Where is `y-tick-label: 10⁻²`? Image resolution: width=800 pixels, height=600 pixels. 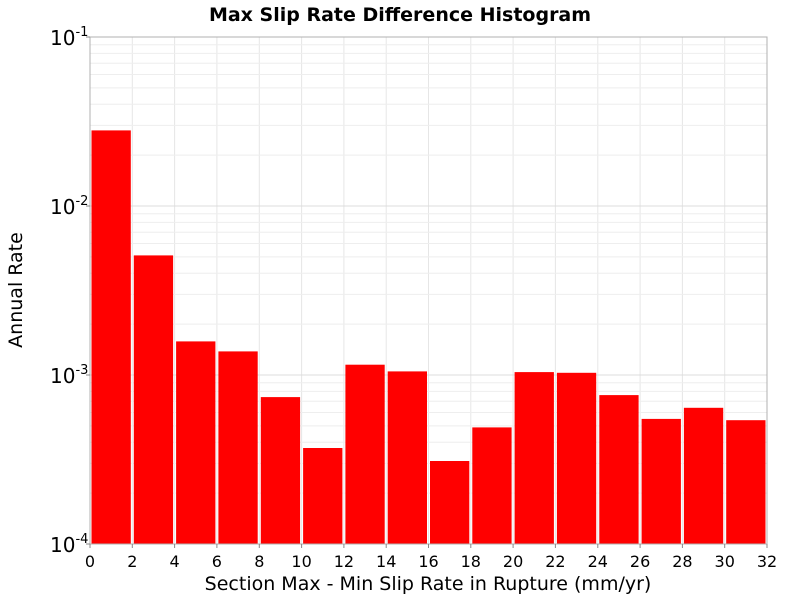 y-tick-label: 10⁻² is located at coordinates (69, 206).